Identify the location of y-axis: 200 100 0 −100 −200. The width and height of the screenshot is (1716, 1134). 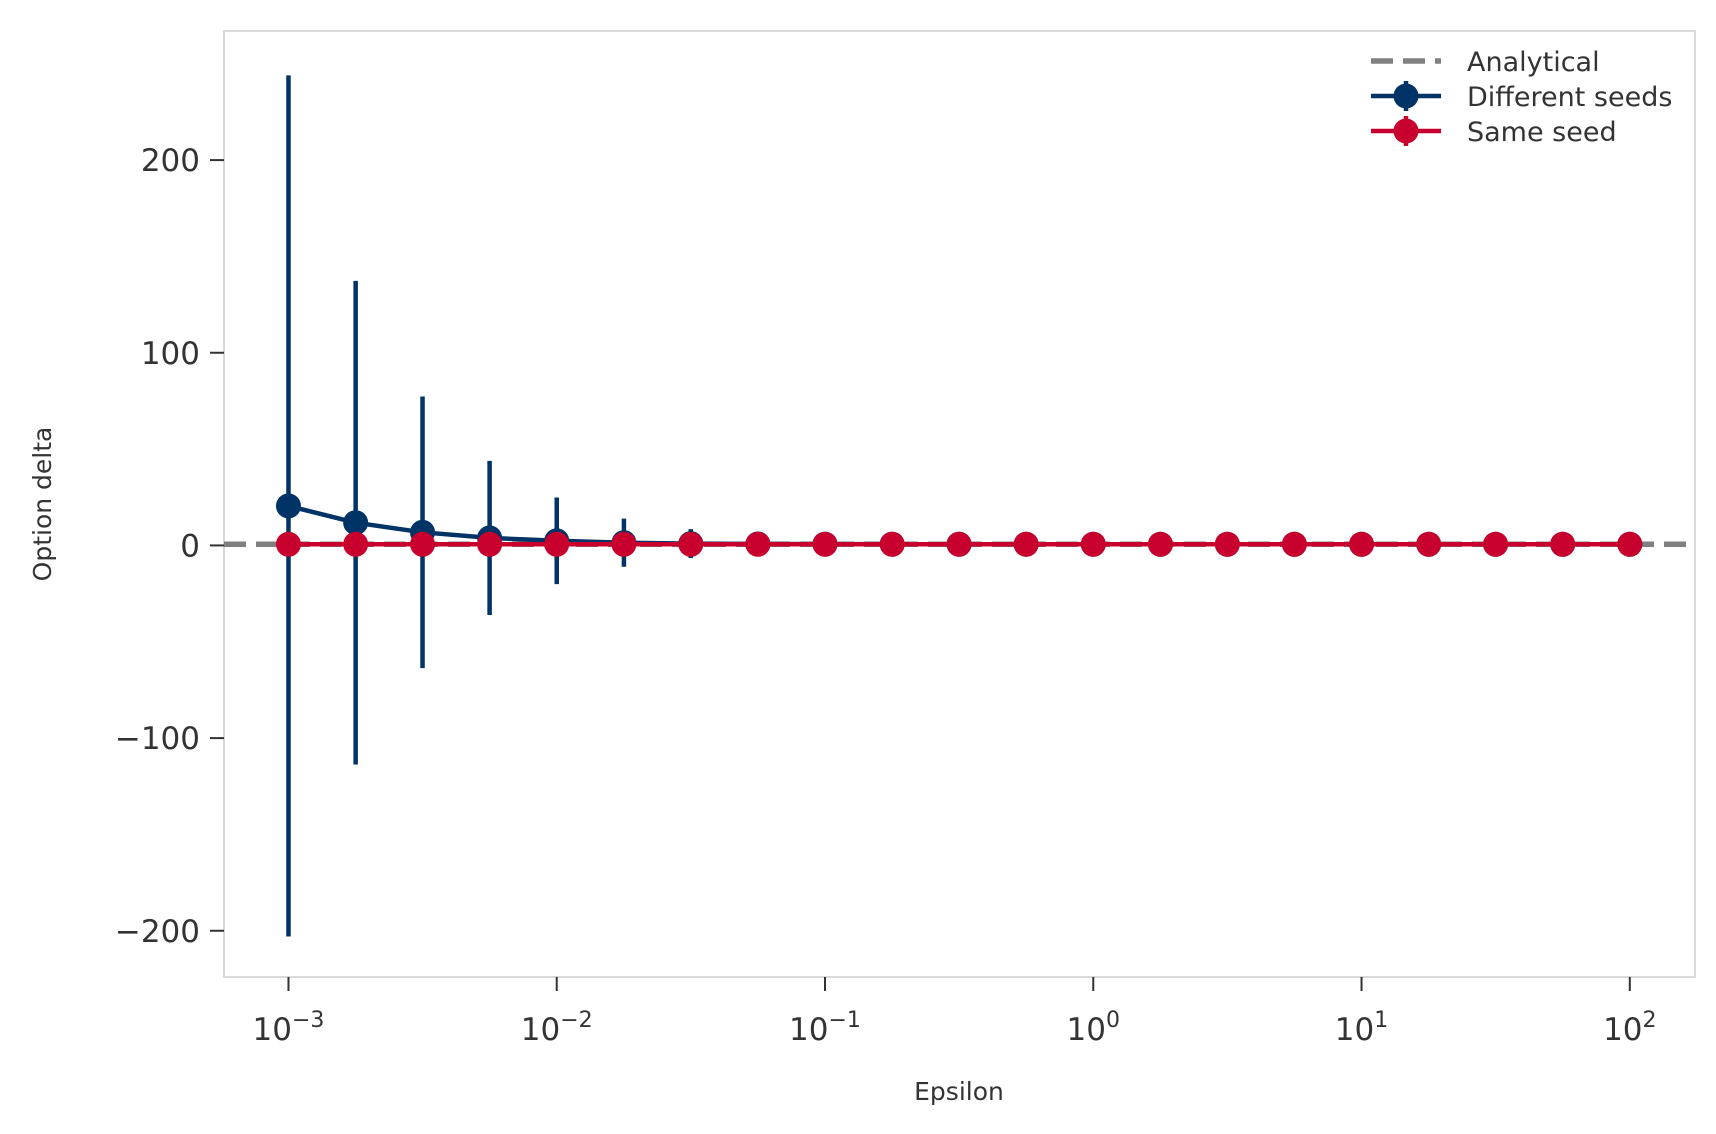
(169, 546).